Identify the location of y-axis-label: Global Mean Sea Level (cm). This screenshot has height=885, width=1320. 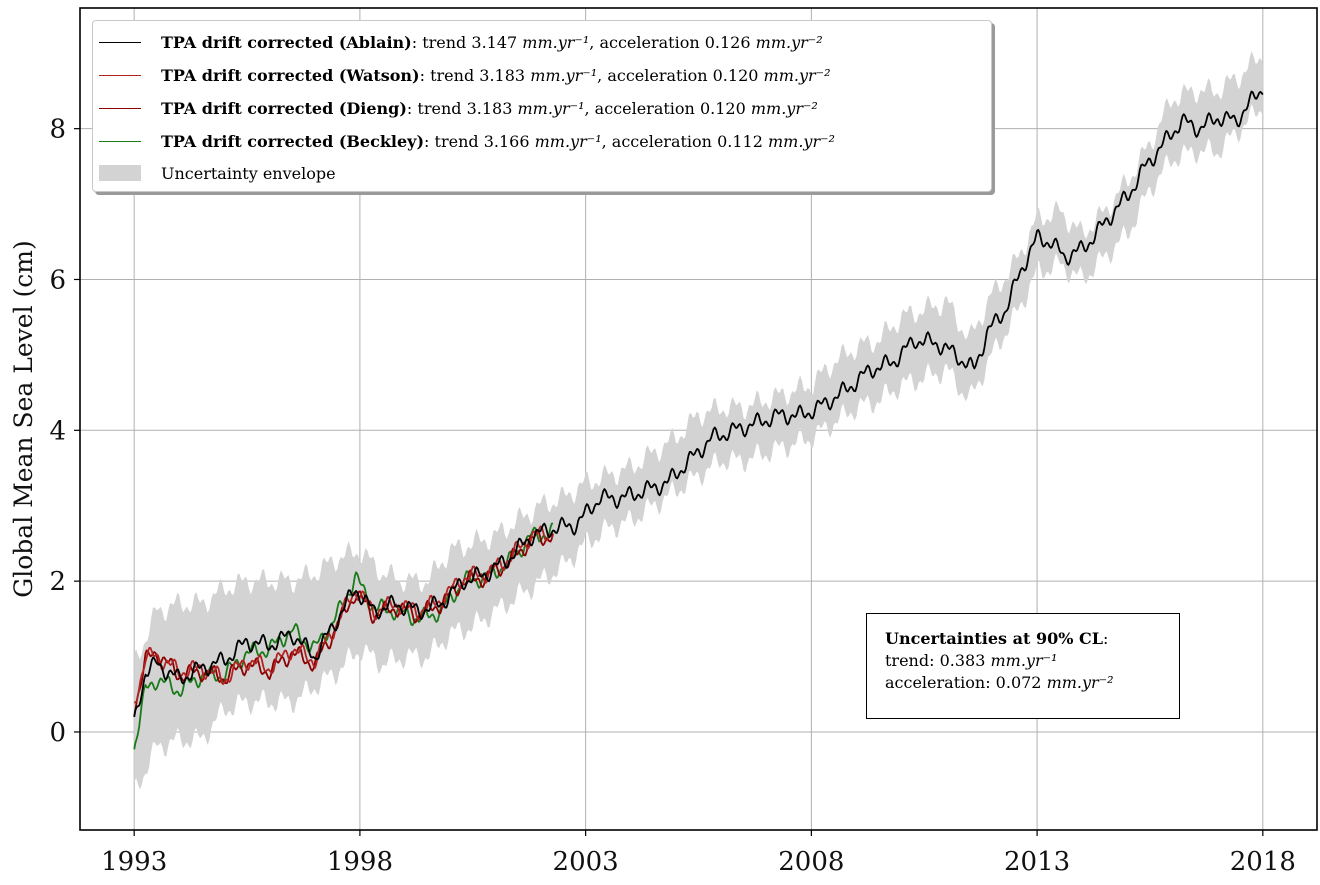
(23, 418).